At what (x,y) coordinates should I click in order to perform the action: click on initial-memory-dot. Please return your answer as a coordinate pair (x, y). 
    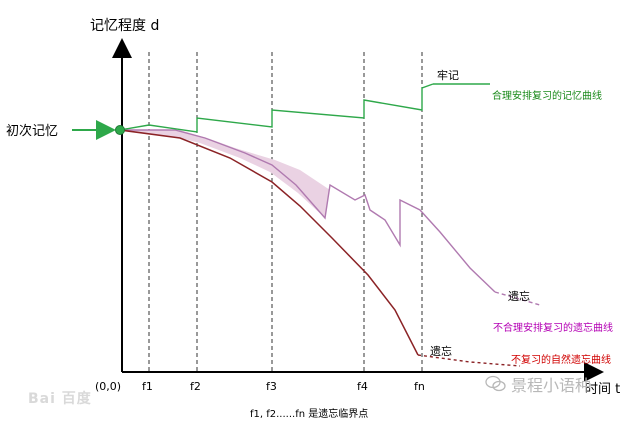
    Looking at the image, I should click on (120, 130).